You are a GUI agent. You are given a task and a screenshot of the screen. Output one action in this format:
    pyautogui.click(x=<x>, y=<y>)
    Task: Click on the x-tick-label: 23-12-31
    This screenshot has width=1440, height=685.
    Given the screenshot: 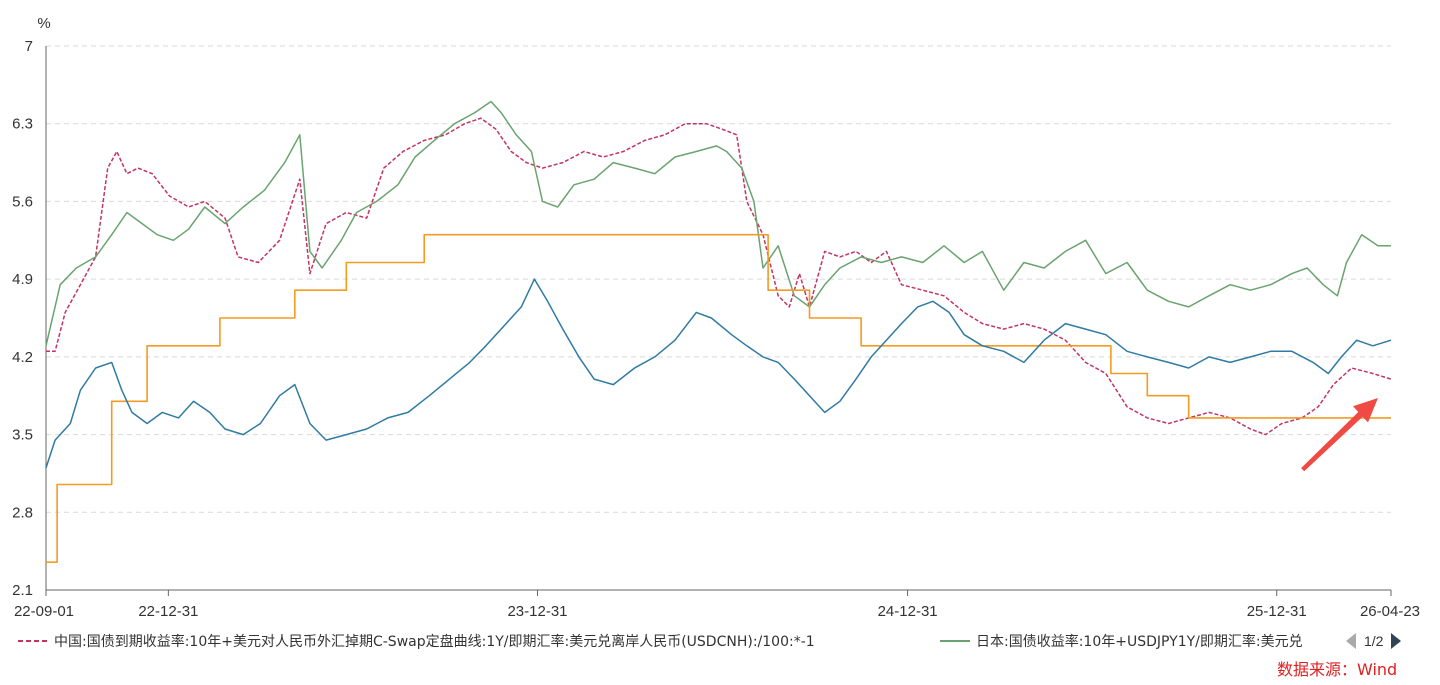 What is the action you would take?
    pyautogui.click(x=537, y=611)
    